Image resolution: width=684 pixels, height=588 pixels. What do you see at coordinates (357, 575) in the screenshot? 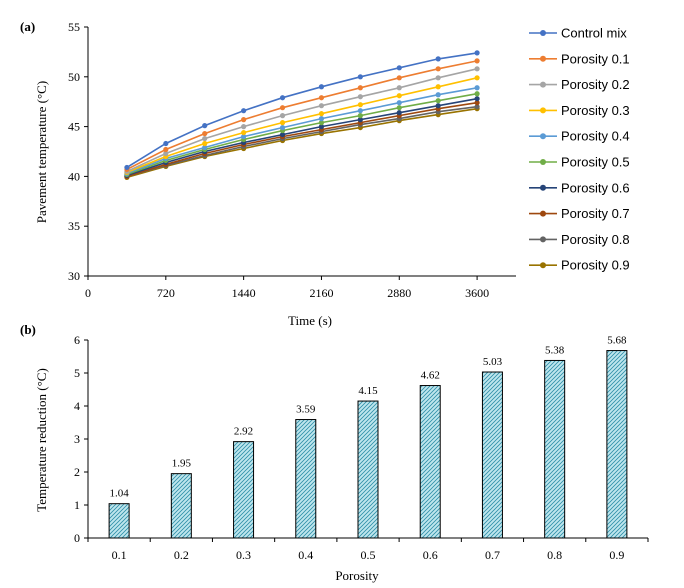
I see `bar-x-axis-title: Porosity` at bounding box center [357, 575].